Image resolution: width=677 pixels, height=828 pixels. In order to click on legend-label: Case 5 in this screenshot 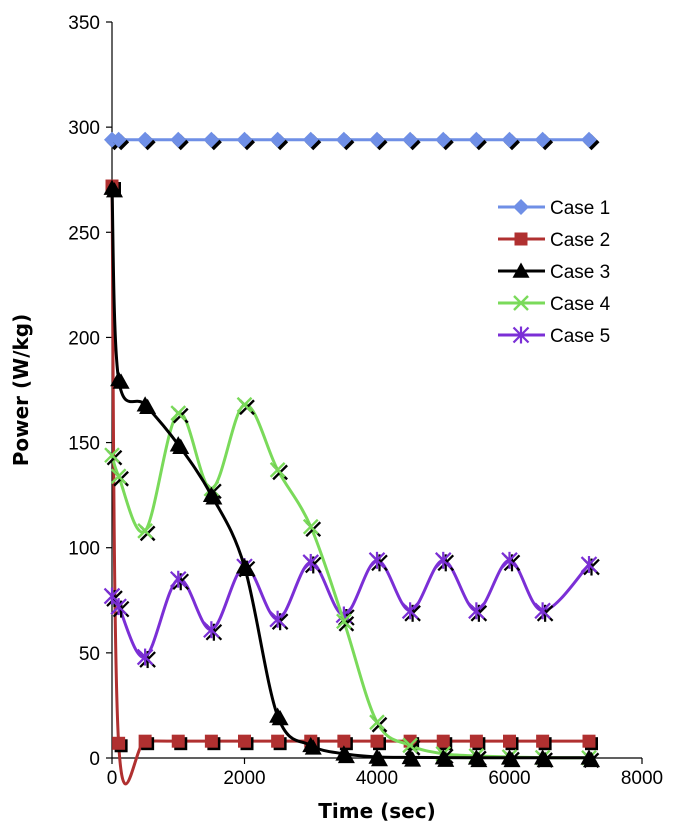, I will do `click(580, 336)`.